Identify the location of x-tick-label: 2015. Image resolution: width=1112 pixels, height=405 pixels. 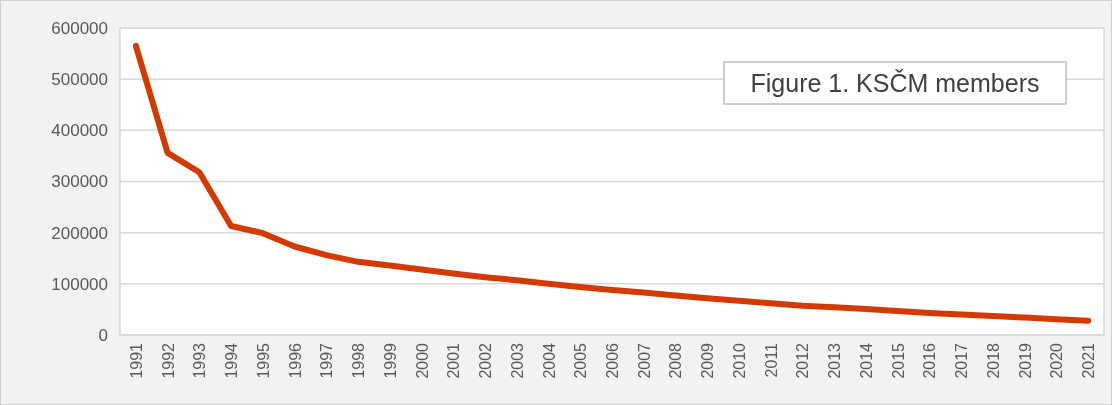
(898, 360).